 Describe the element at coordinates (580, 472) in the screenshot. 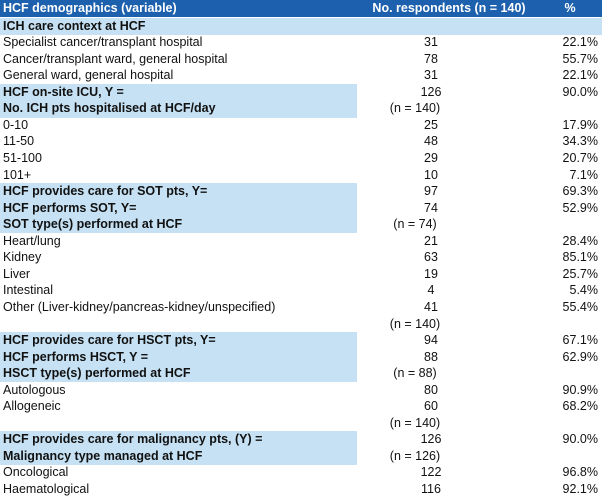

I see `row-percent: 96.8%` at that location.